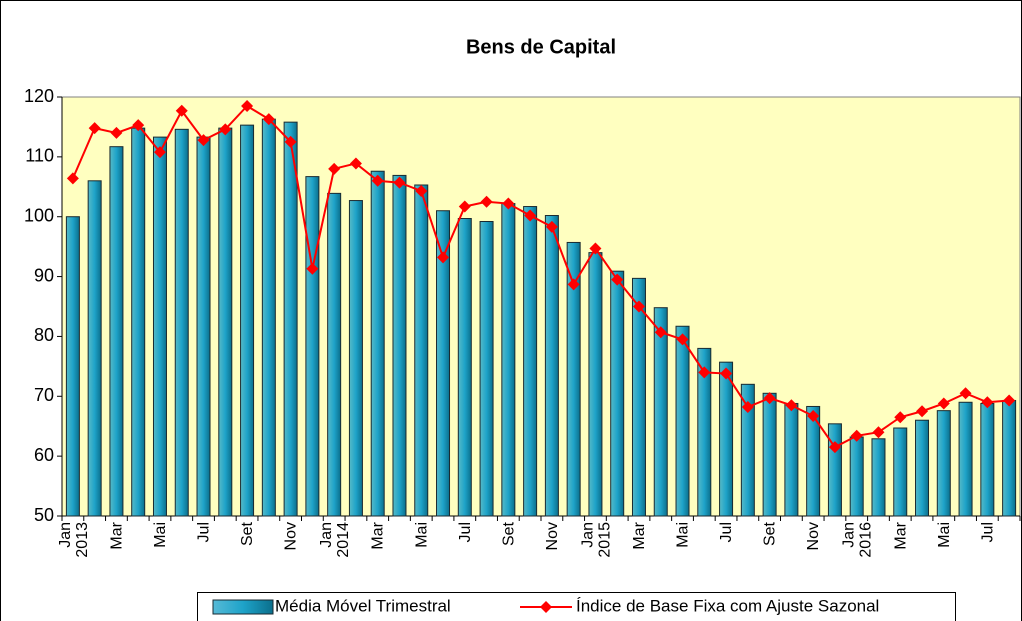 Image resolution: width=1022 pixels, height=621 pixels. I want to click on y-tick-label: 80, so click(44, 335).